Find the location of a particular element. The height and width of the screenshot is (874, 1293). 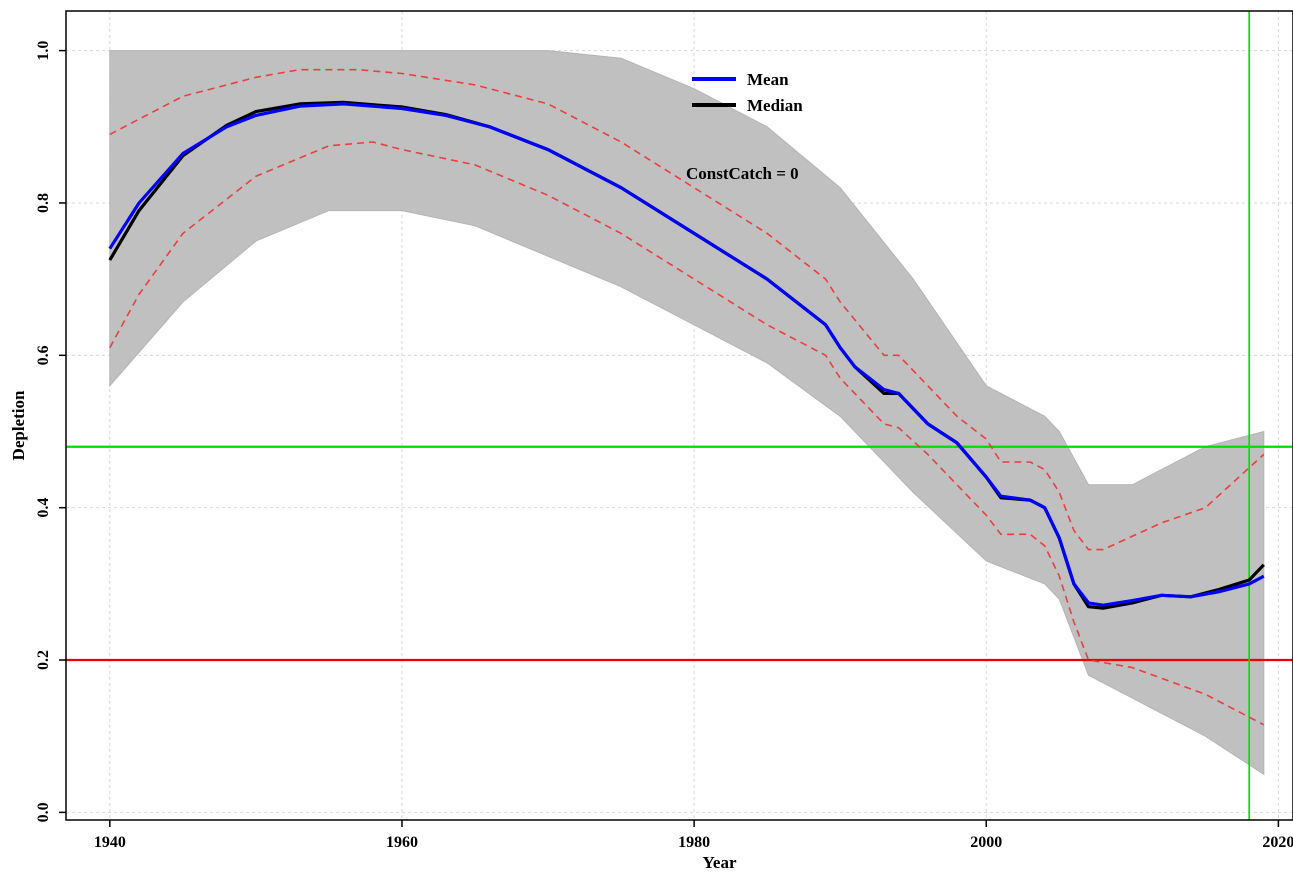

legend-label-median: Median is located at coordinates (775, 105).